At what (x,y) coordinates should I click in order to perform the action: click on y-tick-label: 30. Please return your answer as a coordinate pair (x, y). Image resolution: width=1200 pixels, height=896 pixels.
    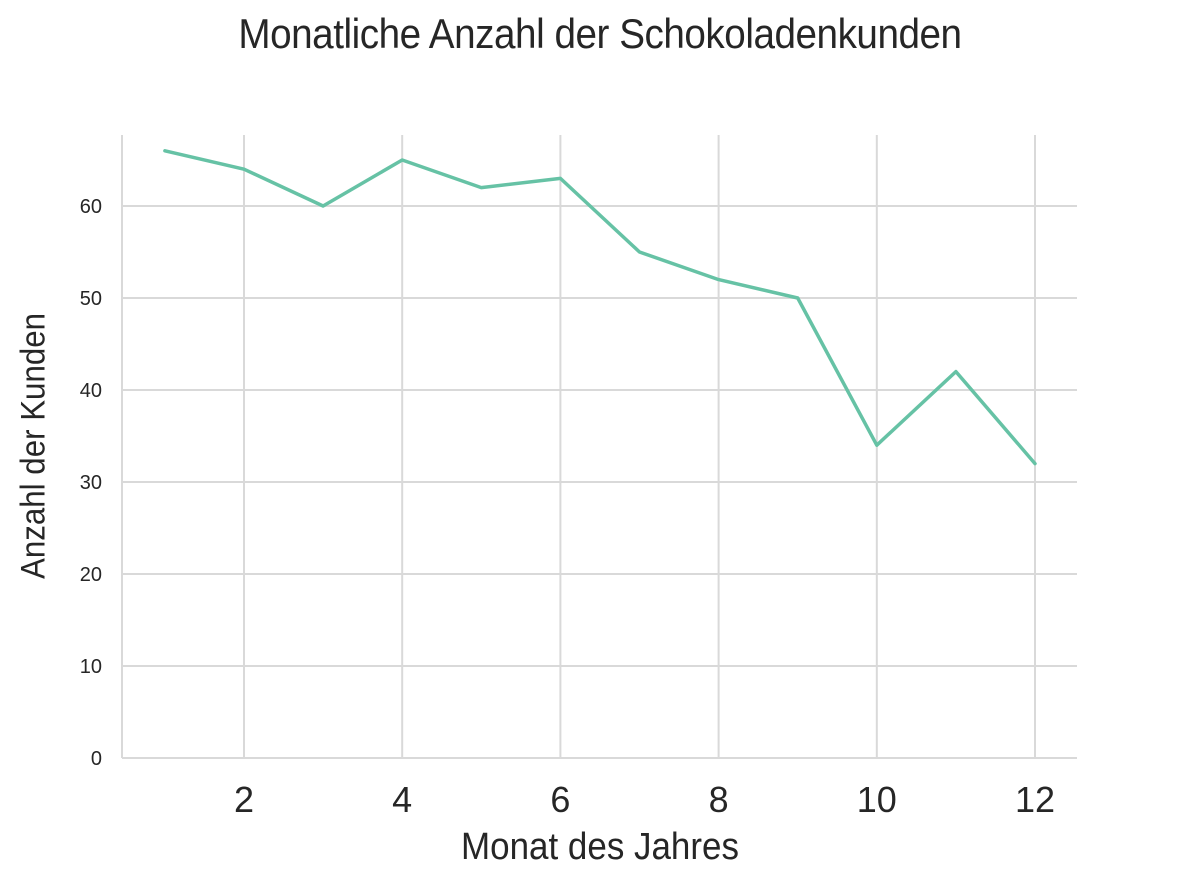
    Looking at the image, I should click on (91, 483).